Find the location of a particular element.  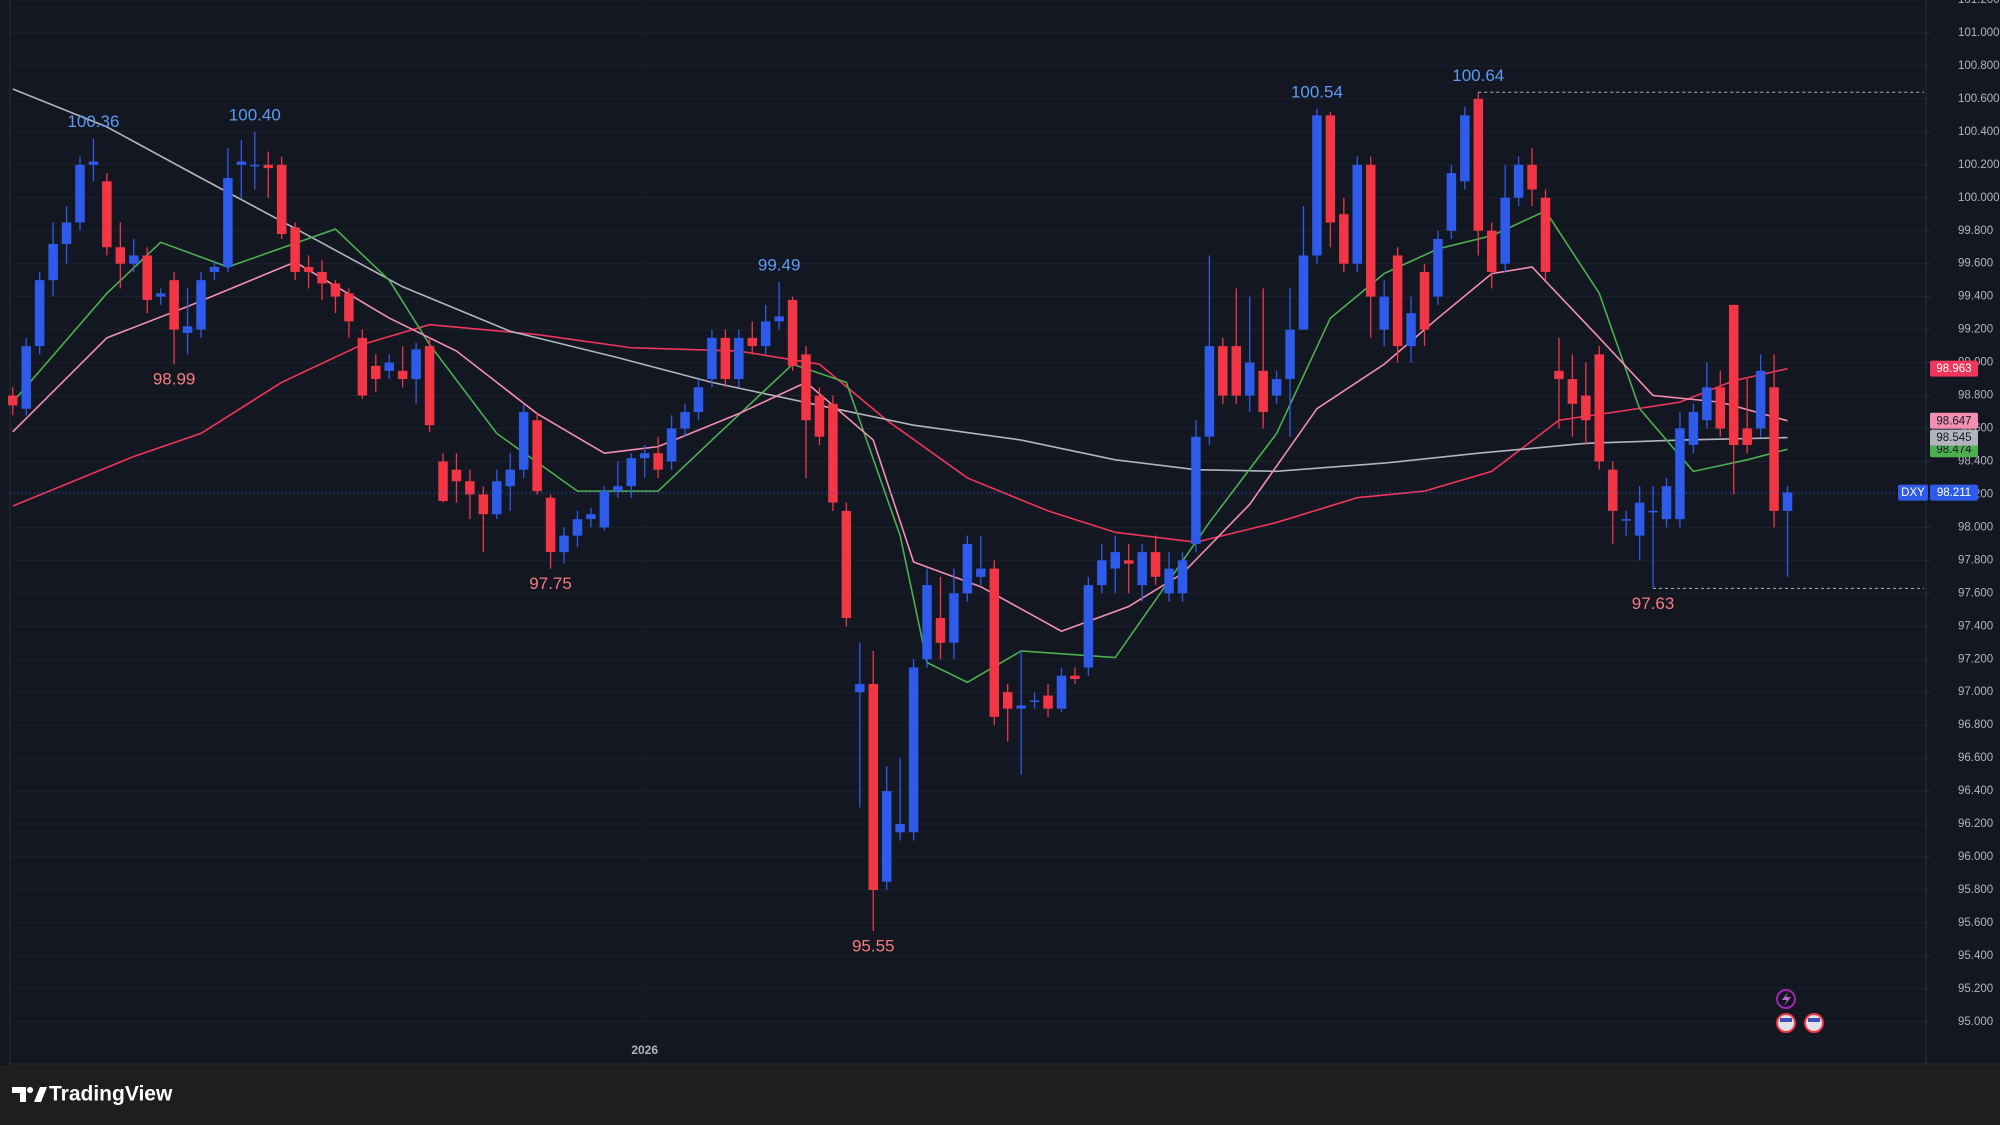

brand-logo: TradingView is located at coordinates (92, 1094).